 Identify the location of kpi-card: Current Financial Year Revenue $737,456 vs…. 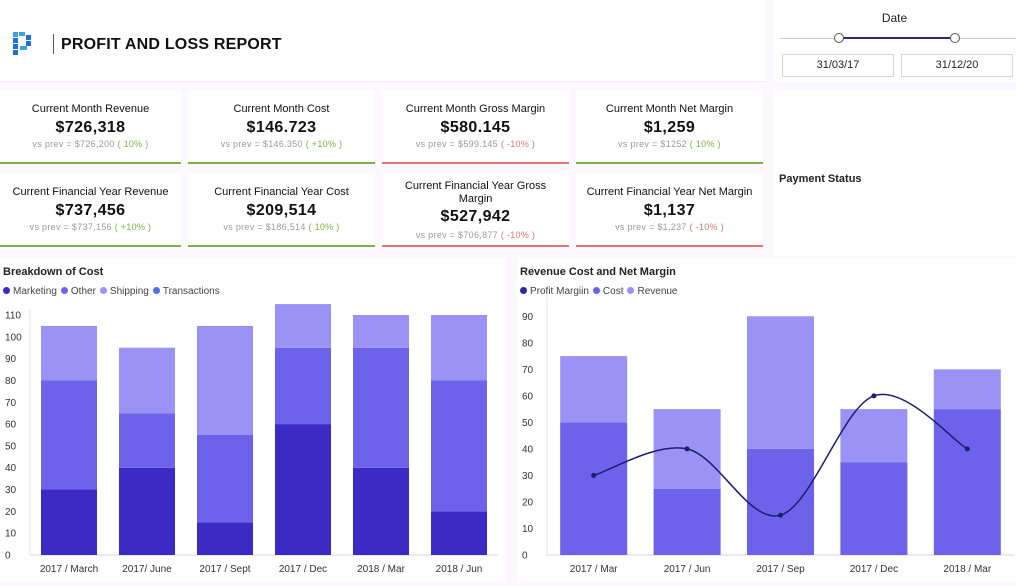
(90, 210).